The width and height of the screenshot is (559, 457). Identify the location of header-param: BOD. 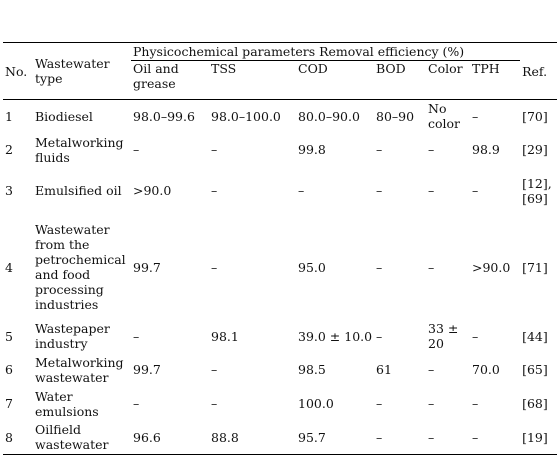
(400, 80).